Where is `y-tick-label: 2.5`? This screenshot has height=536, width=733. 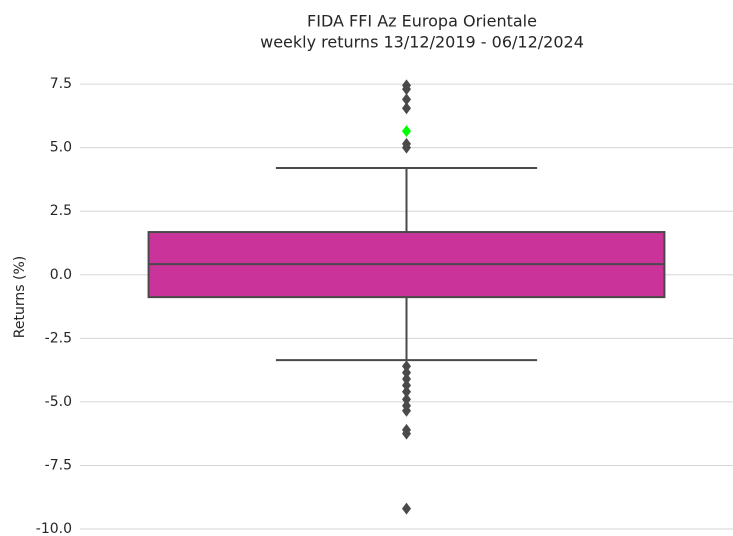 y-tick-label: 2.5 is located at coordinates (61, 211).